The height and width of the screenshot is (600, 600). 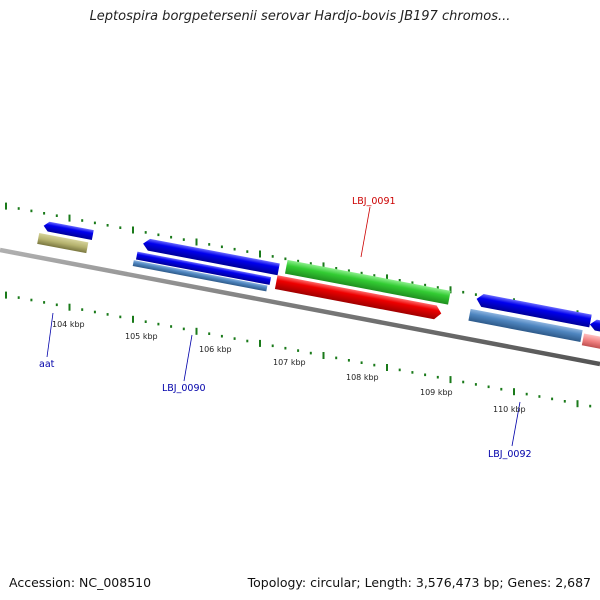 I want to click on leader-lbj0091, so click(x=365, y=232).